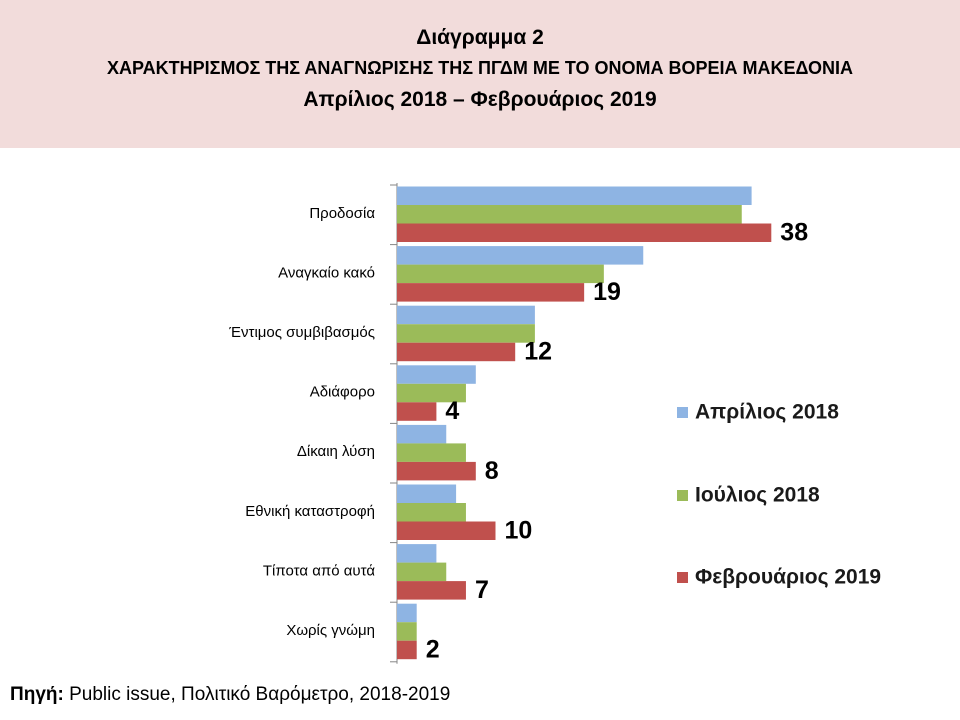  Describe the element at coordinates (519, 530) in the screenshot. I see `data-label: 10` at that location.